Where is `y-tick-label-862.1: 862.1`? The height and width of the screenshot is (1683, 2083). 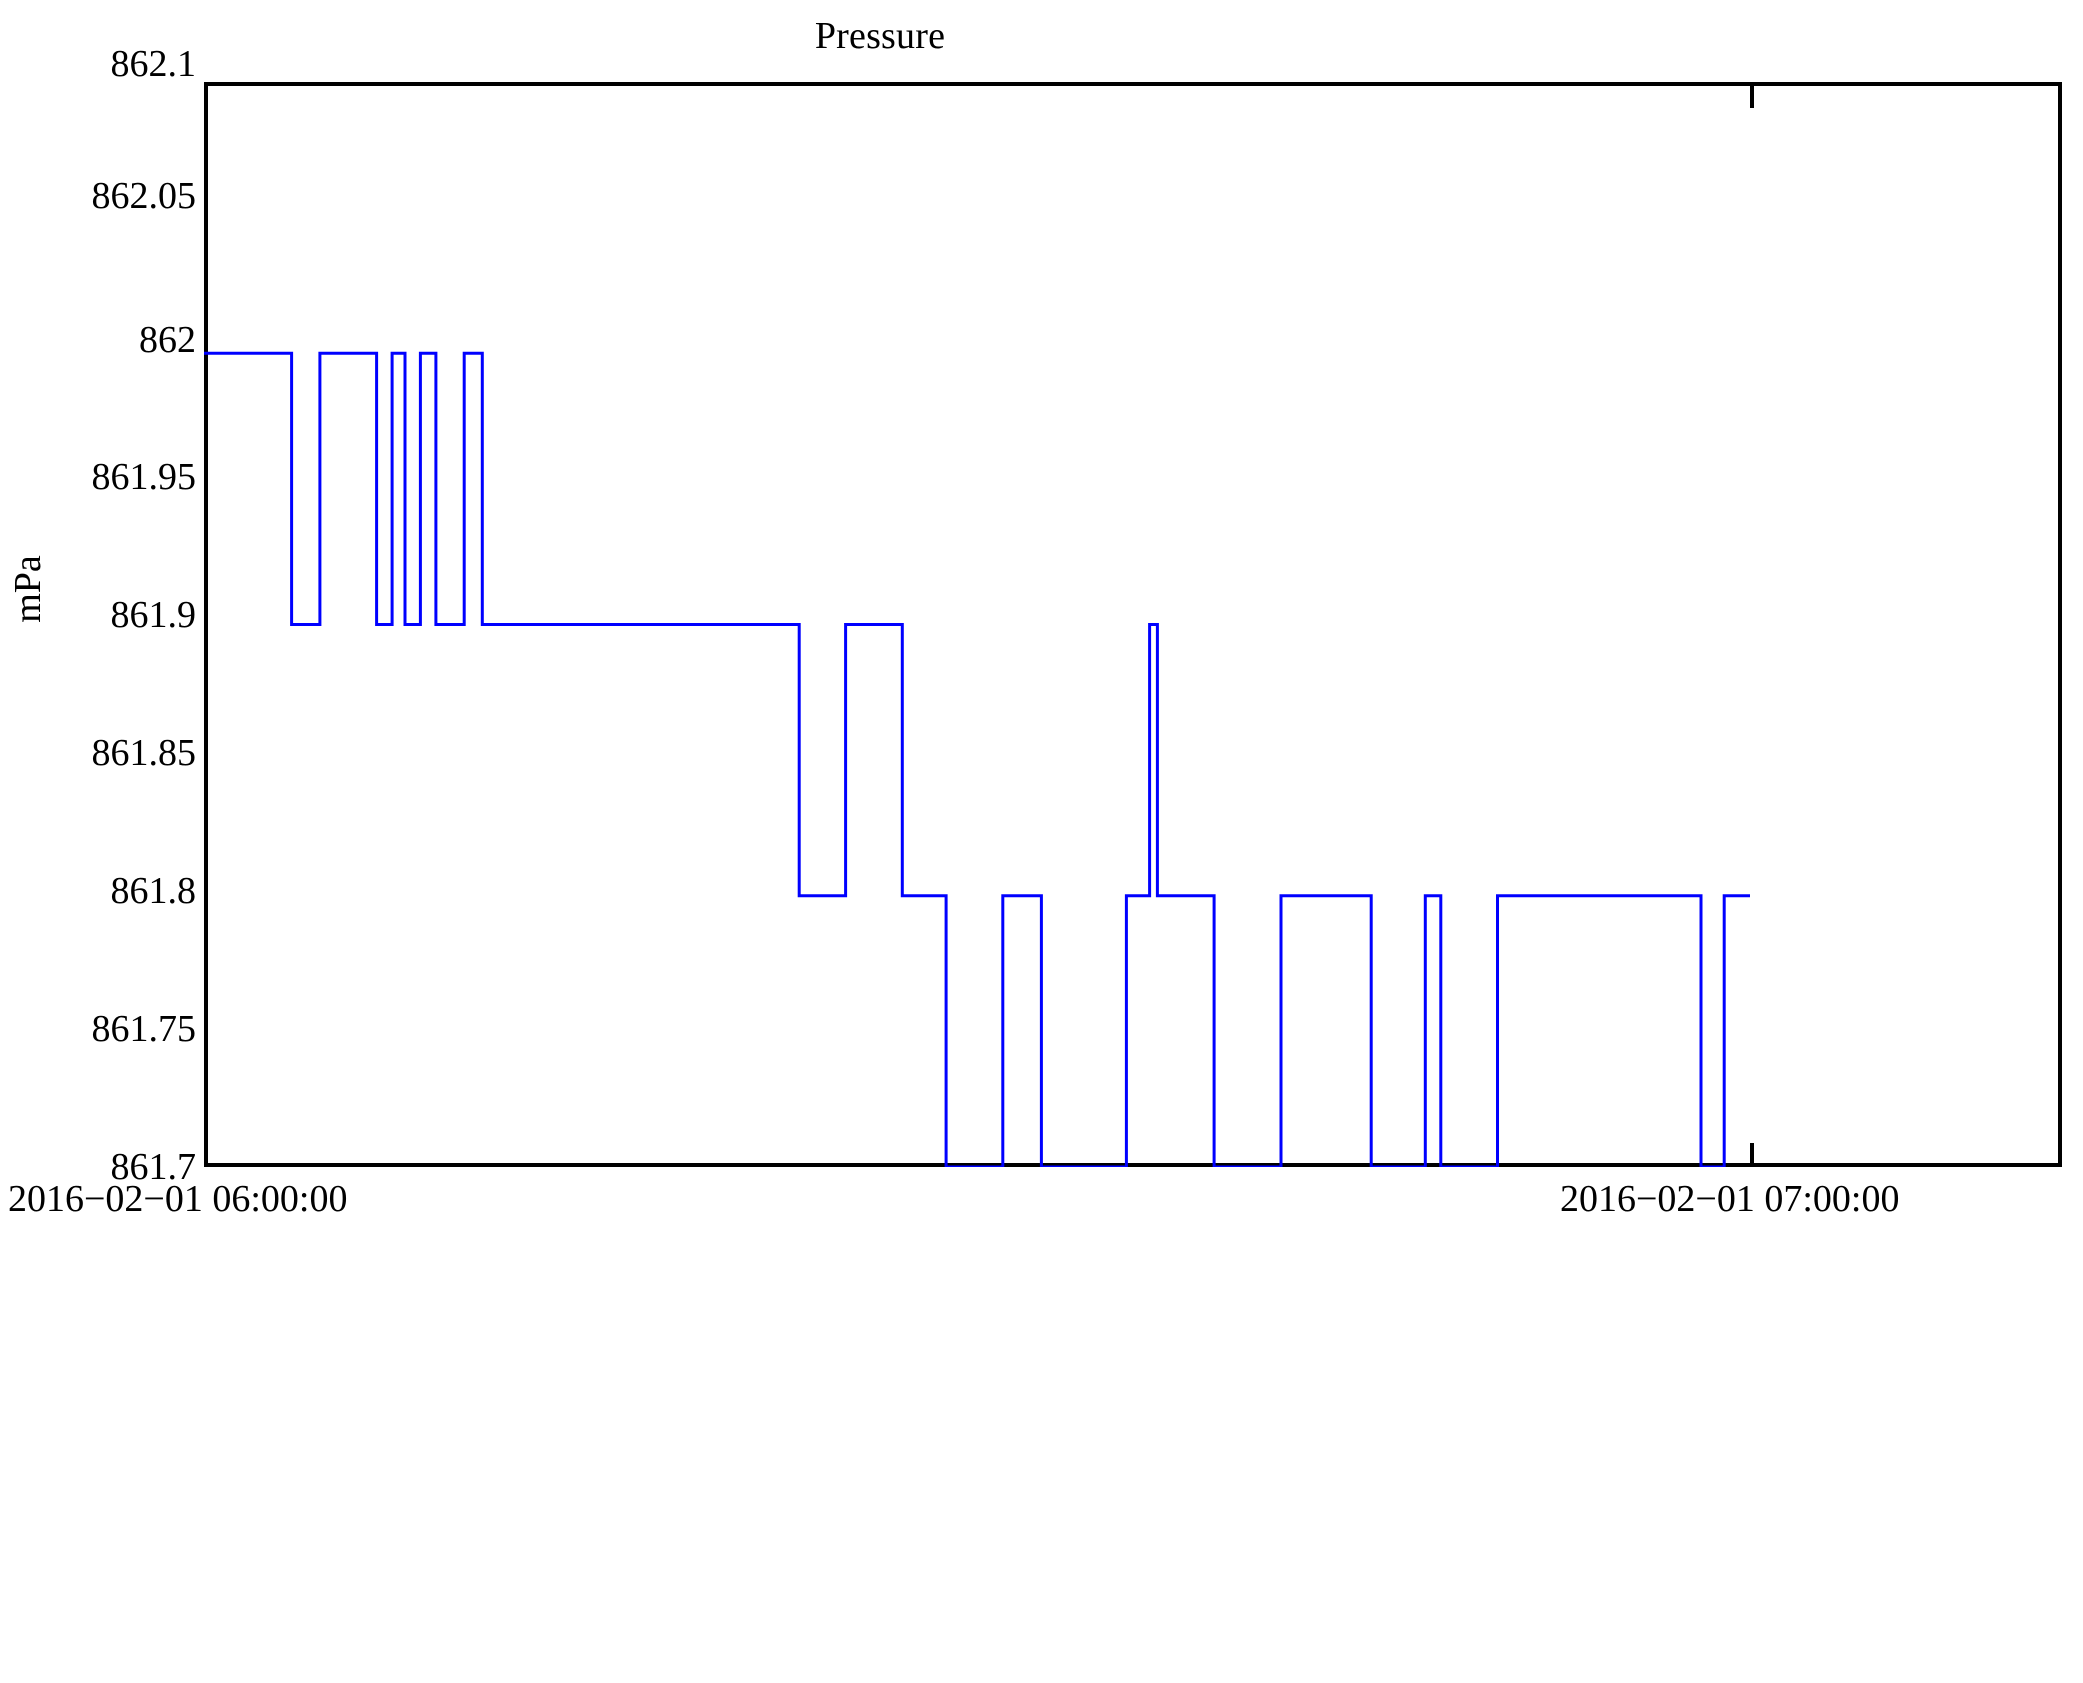 y-tick-label-862.1: 862.1 is located at coordinates (153, 64).